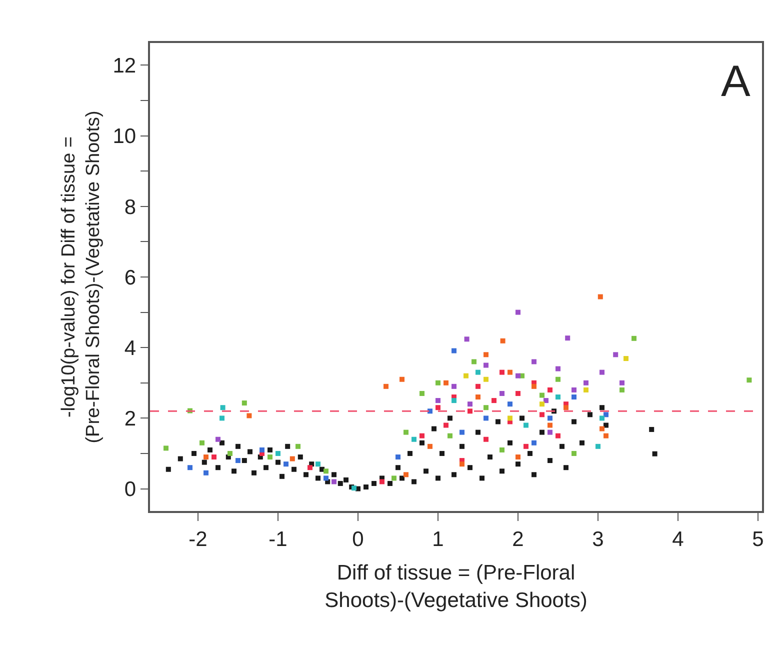 Image resolution: width=776 pixels, height=651 pixels. What do you see at coordinates (81, 277) in the screenshot?
I see `y-axis-title: -log10(p-value) for Diff of tissue = (Pre-Floral Shoots)-(Vegetative Shoots)` at bounding box center [81, 277].